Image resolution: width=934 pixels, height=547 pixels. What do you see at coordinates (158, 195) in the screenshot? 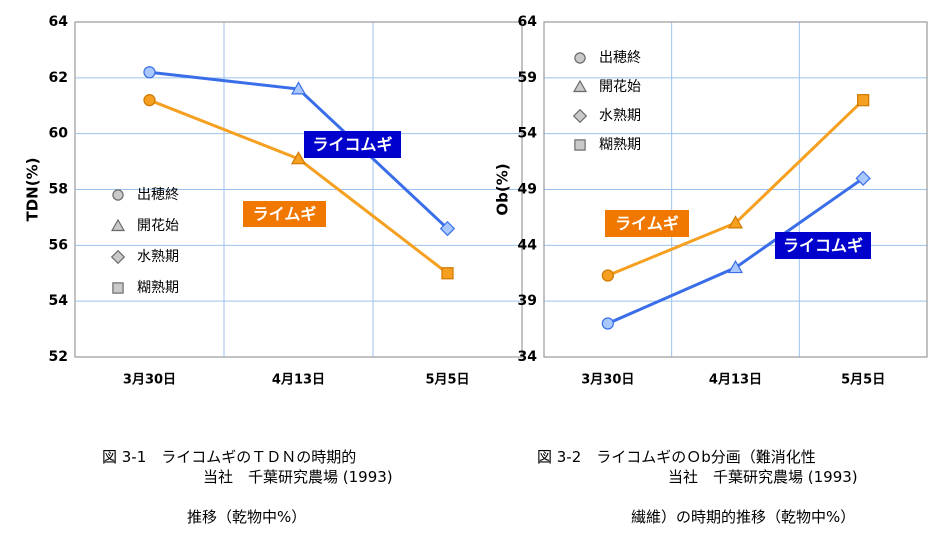
I see `chart1-legend-label: 出穂終` at bounding box center [158, 195].